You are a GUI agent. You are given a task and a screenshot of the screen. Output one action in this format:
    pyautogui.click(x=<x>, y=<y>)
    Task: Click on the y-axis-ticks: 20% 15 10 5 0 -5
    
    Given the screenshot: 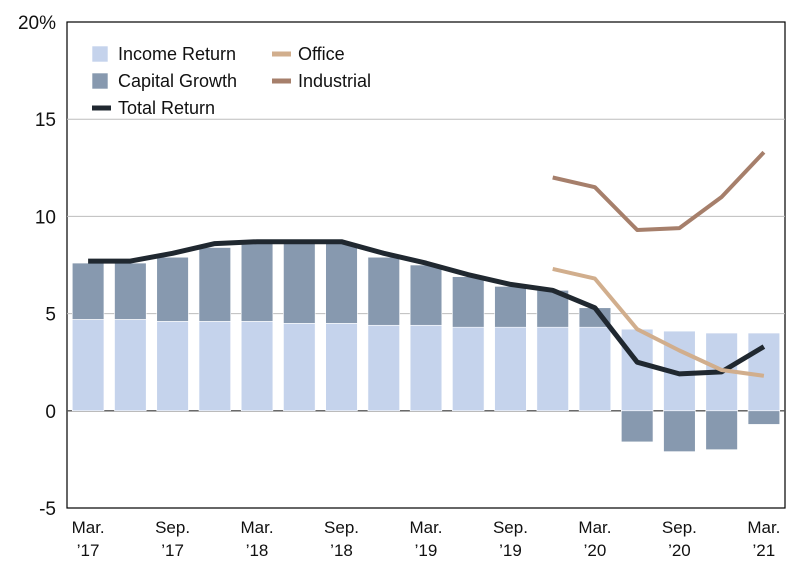 What is the action you would take?
    pyautogui.click(x=37, y=266)
    